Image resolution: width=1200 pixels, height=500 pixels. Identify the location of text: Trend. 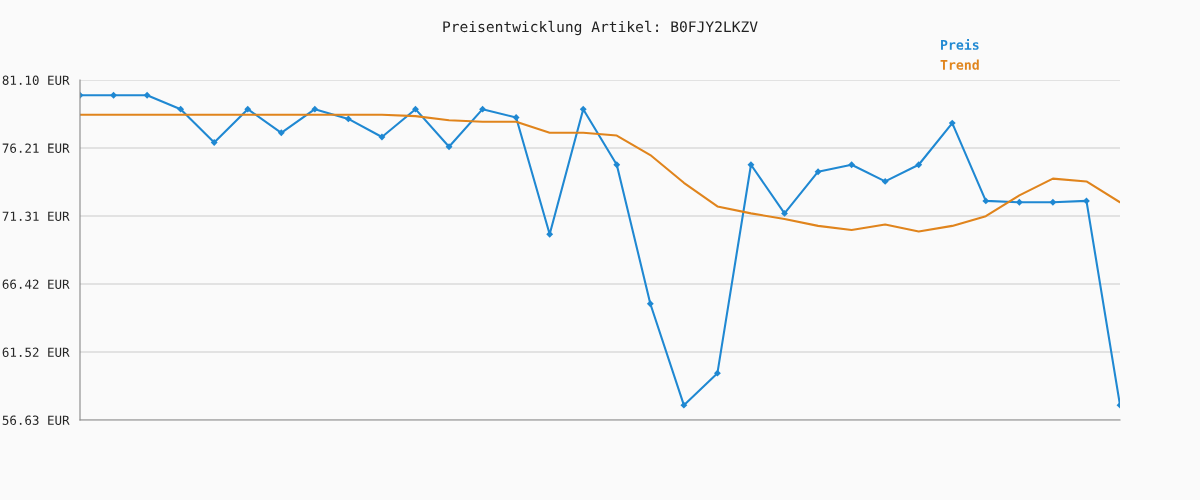
(959, 64).